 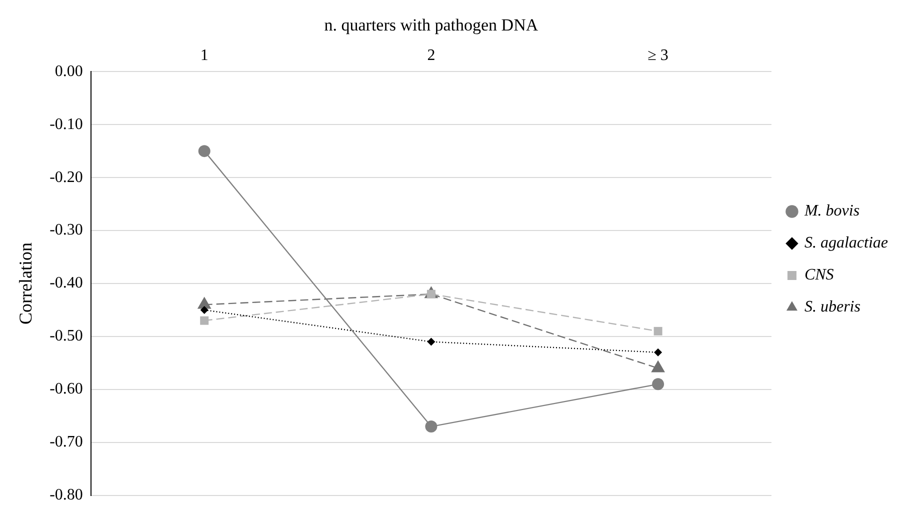 I want to click on y-tick-label: 0.00, so click(x=68, y=71).